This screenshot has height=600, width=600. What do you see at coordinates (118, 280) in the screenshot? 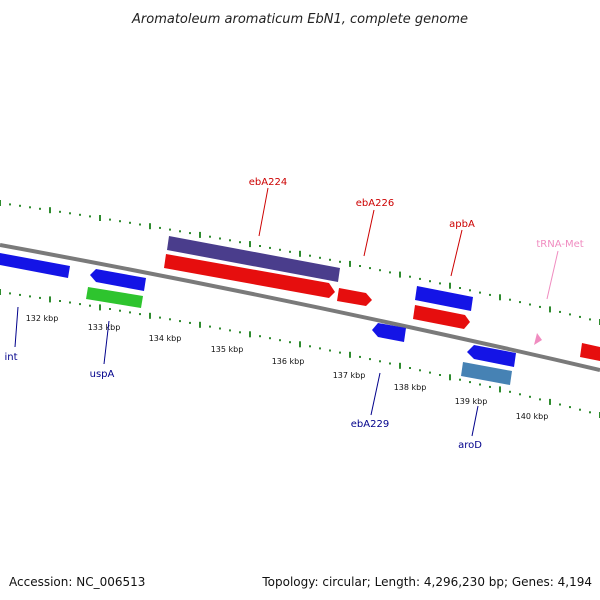
I see `gene-uspA-neighbor-feature` at bounding box center [118, 280].